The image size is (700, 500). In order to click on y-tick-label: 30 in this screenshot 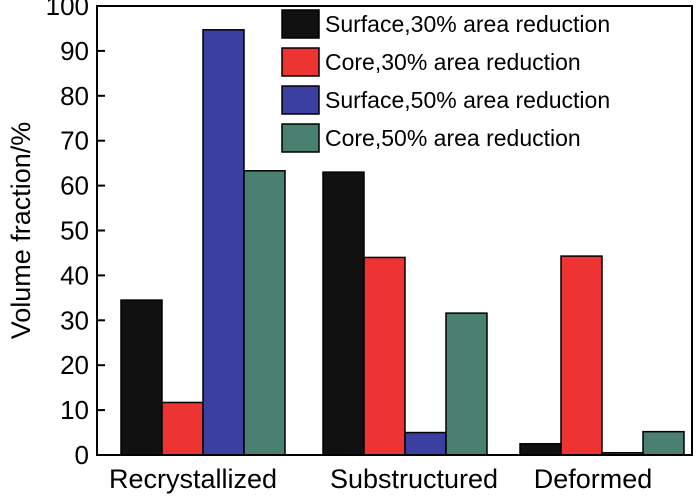, I will do `click(74, 320)`.